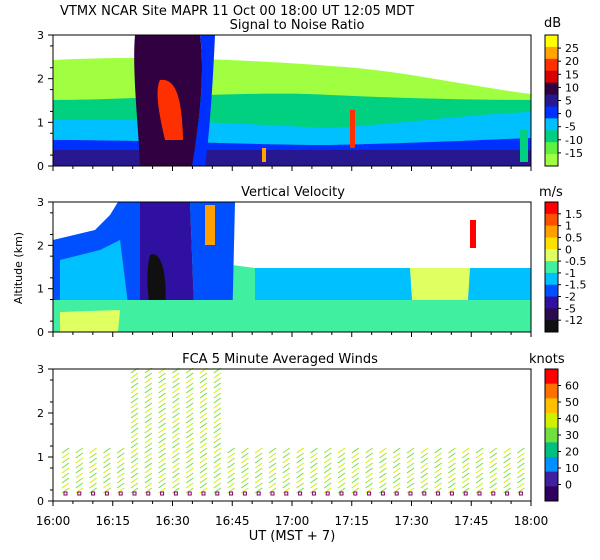 The height and width of the screenshot is (560, 600). I want to click on colorbar-label: -12, so click(574, 320).